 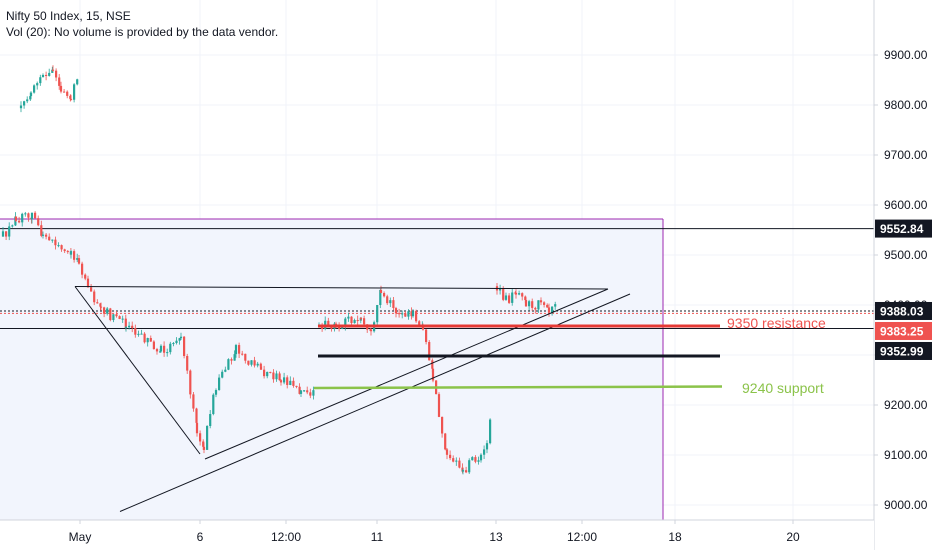 I want to click on x-tick-label: 6, so click(x=200, y=537).